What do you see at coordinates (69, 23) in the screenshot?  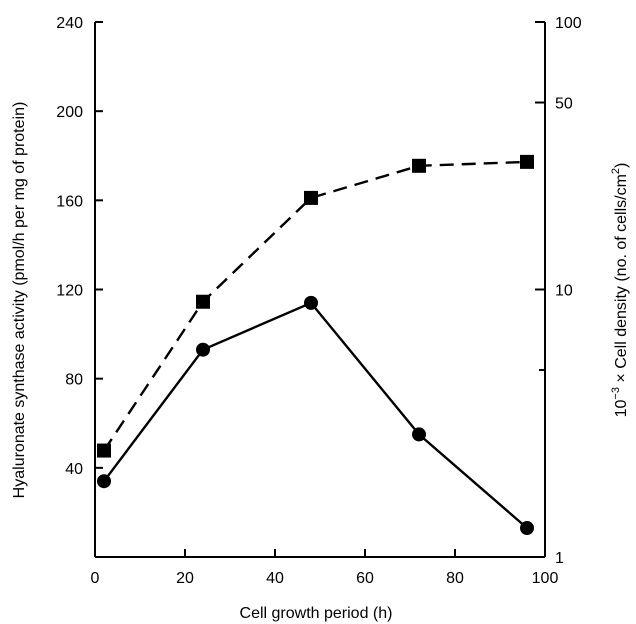 I see `left-y-tick-label: 240` at bounding box center [69, 23].